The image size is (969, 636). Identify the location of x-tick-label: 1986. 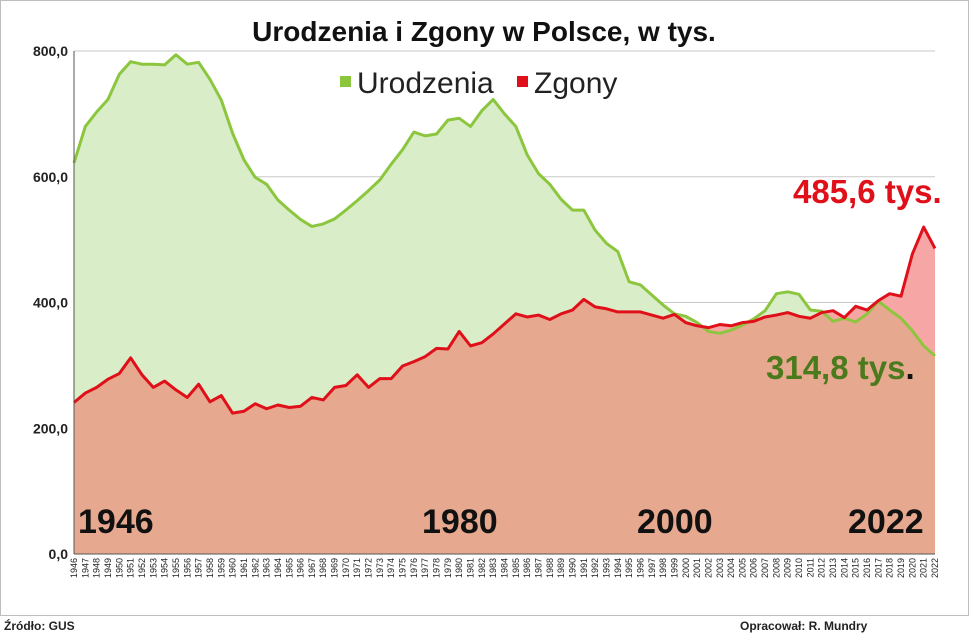
(527, 568).